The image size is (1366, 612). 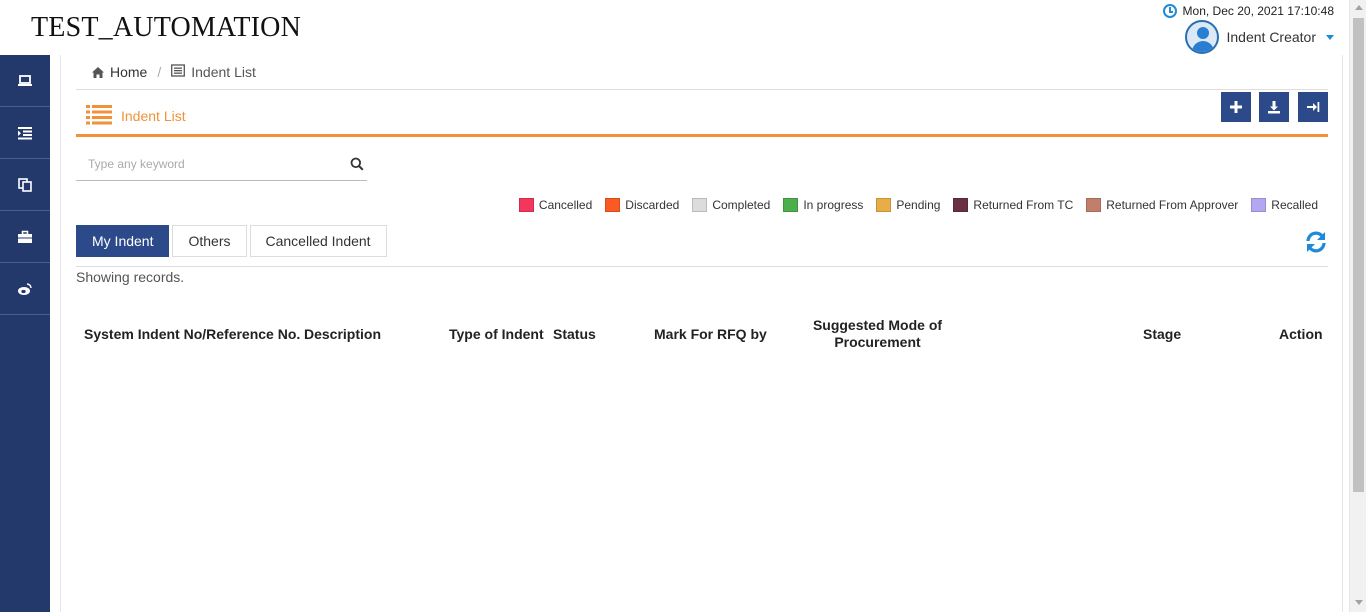 I want to click on sidebar-item-weibo, so click(x=25, y=289).